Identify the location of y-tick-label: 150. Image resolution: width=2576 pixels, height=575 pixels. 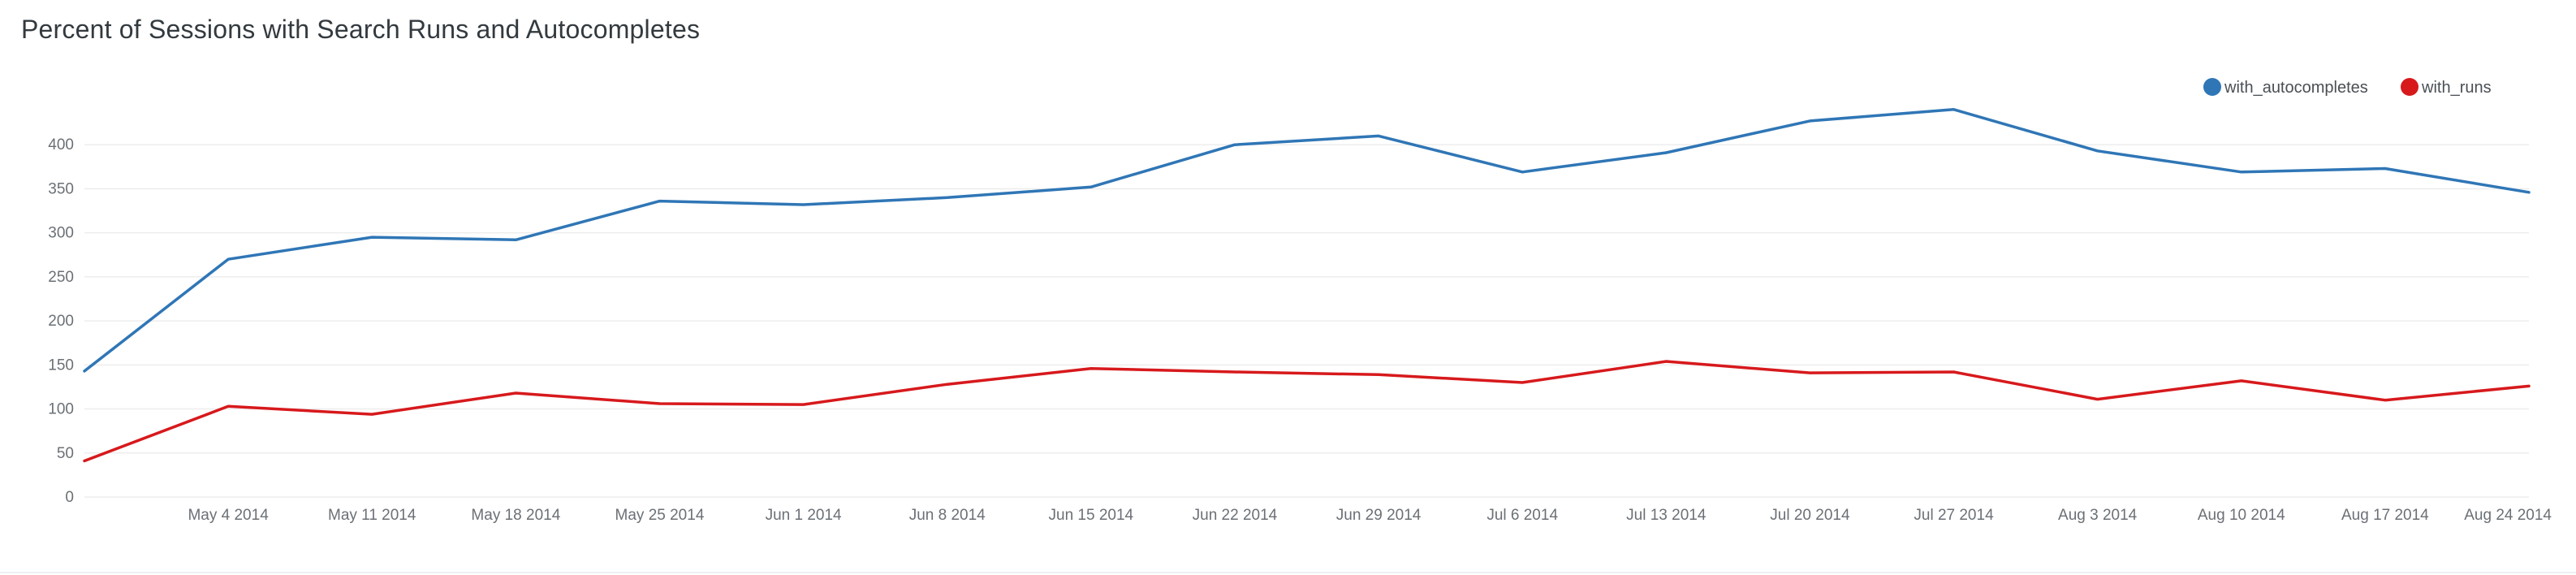
(61, 365).